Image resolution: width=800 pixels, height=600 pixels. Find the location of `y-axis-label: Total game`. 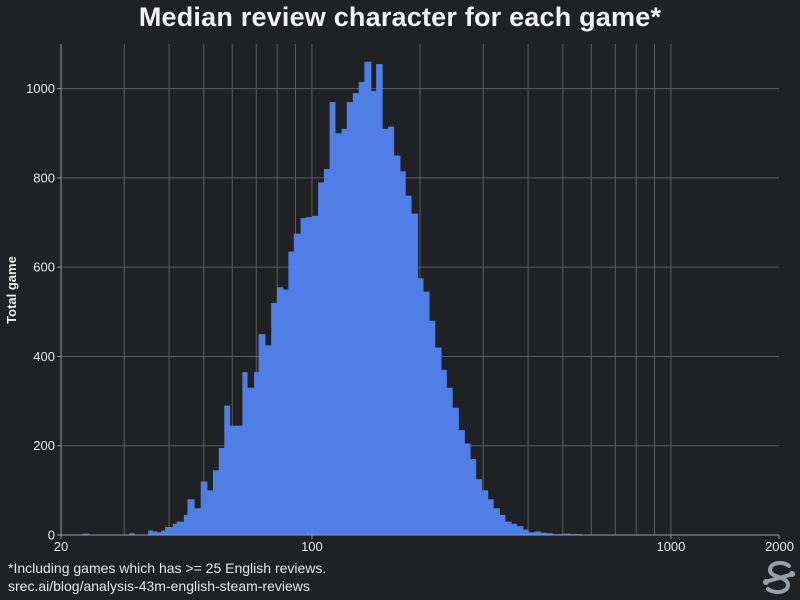

y-axis-label: Total game is located at coordinates (11, 290).